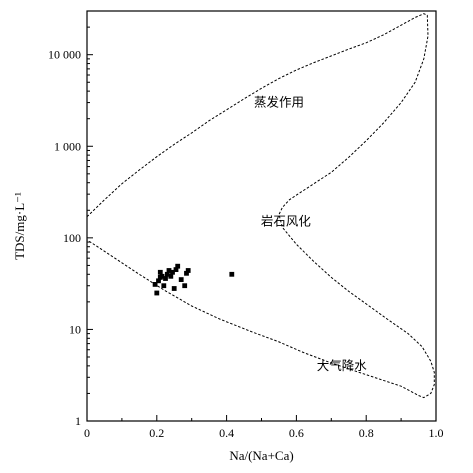  What do you see at coordinates (70, 219) in the screenshot?
I see `y-axis-ticks: 1 10 100 1 000 10 000` at bounding box center [70, 219].